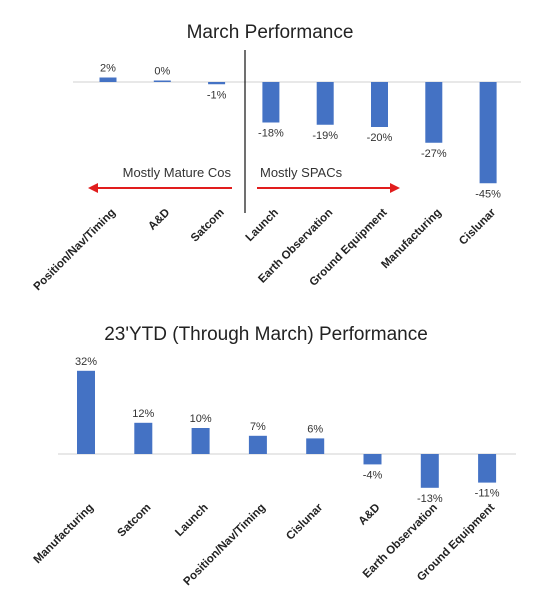 This screenshot has width=541, height=608. What do you see at coordinates (373, 475) in the screenshot?
I see `data-label-5: -4%` at bounding box center [373, 475].